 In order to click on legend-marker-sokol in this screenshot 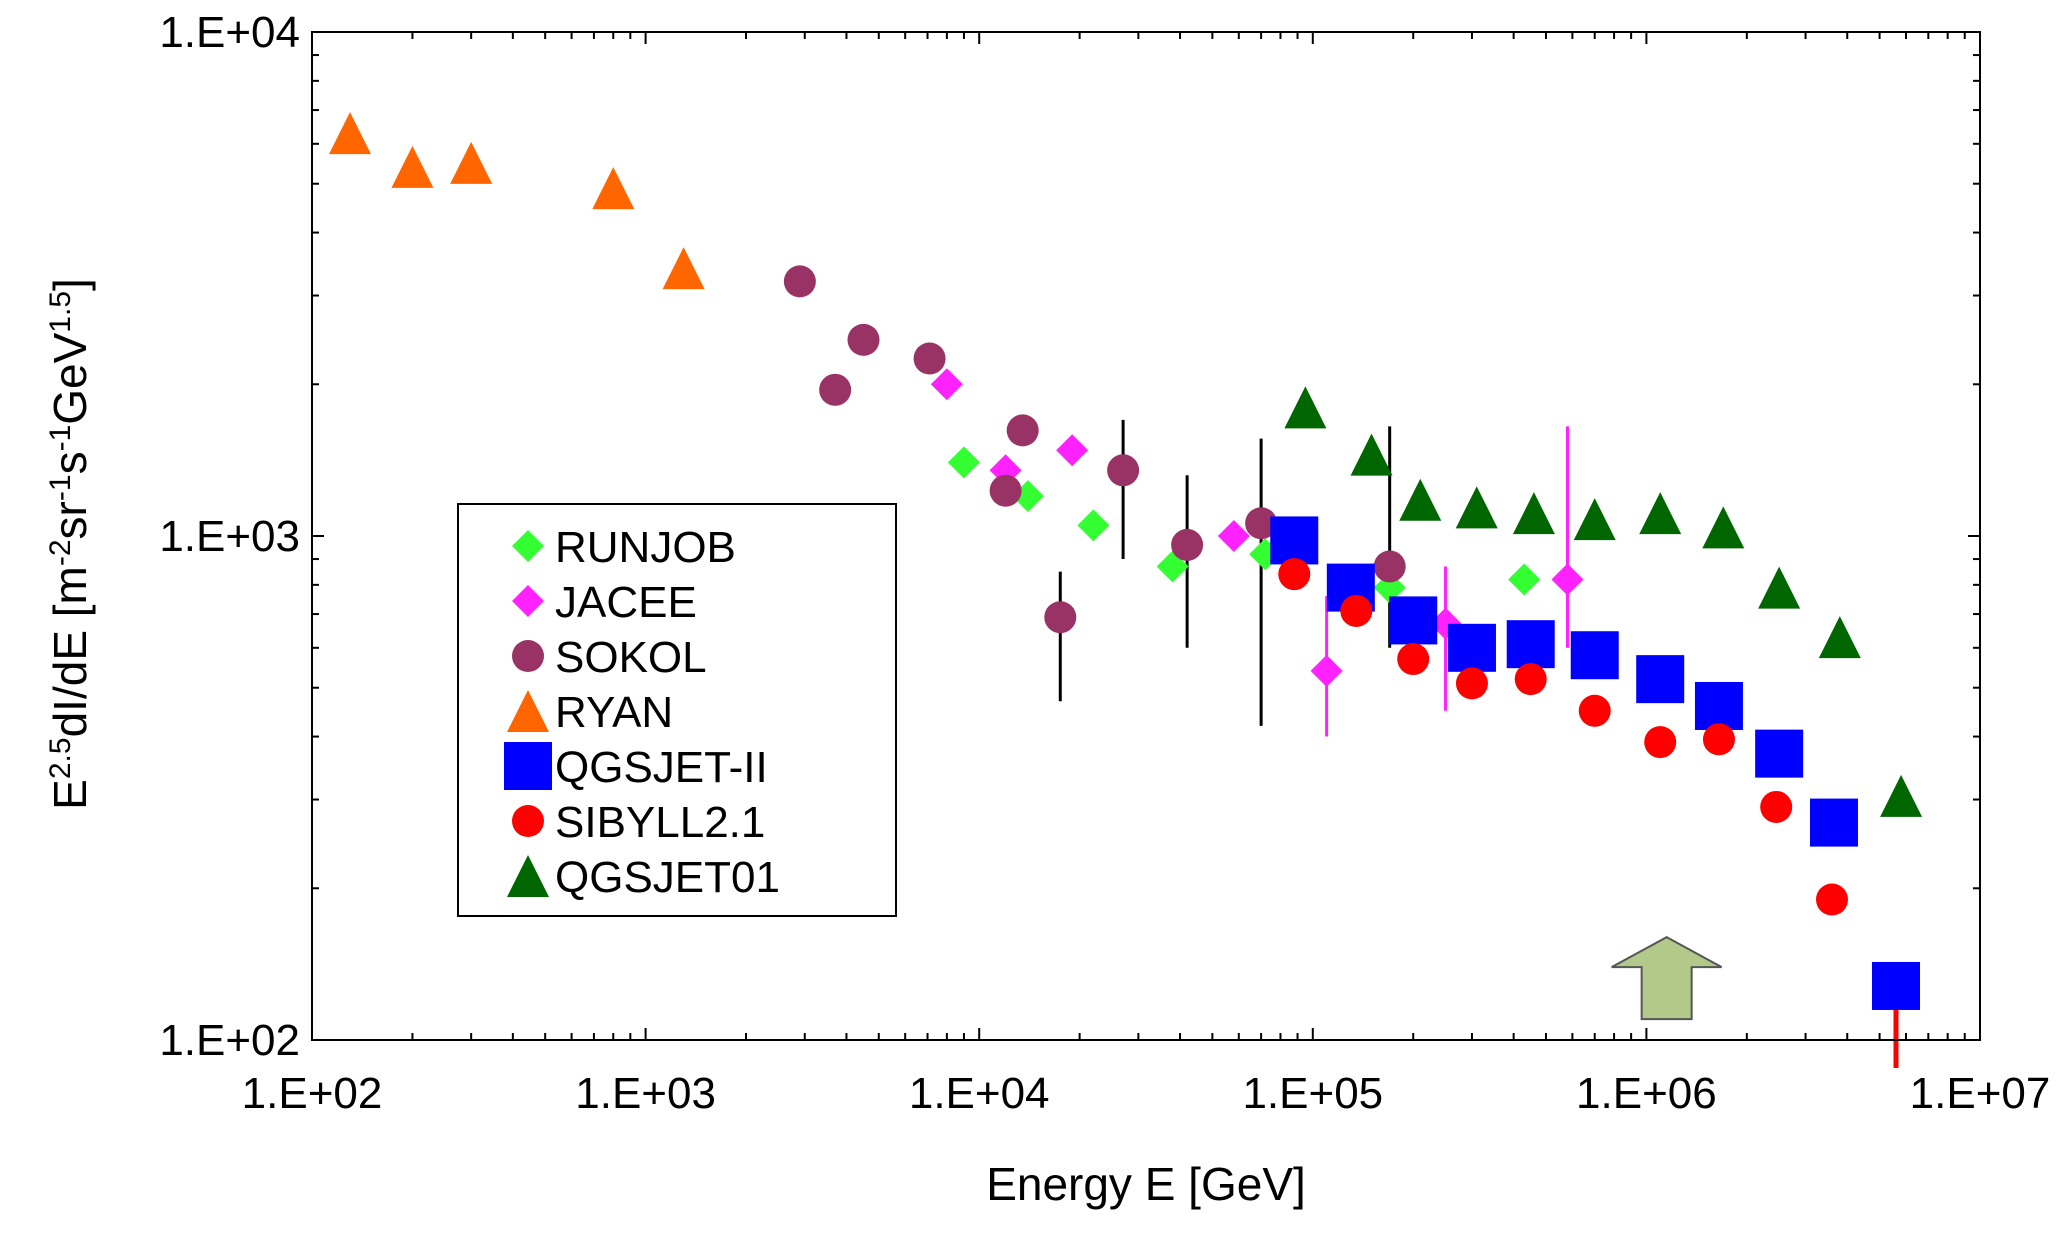, I will do `click(528, 656)`.